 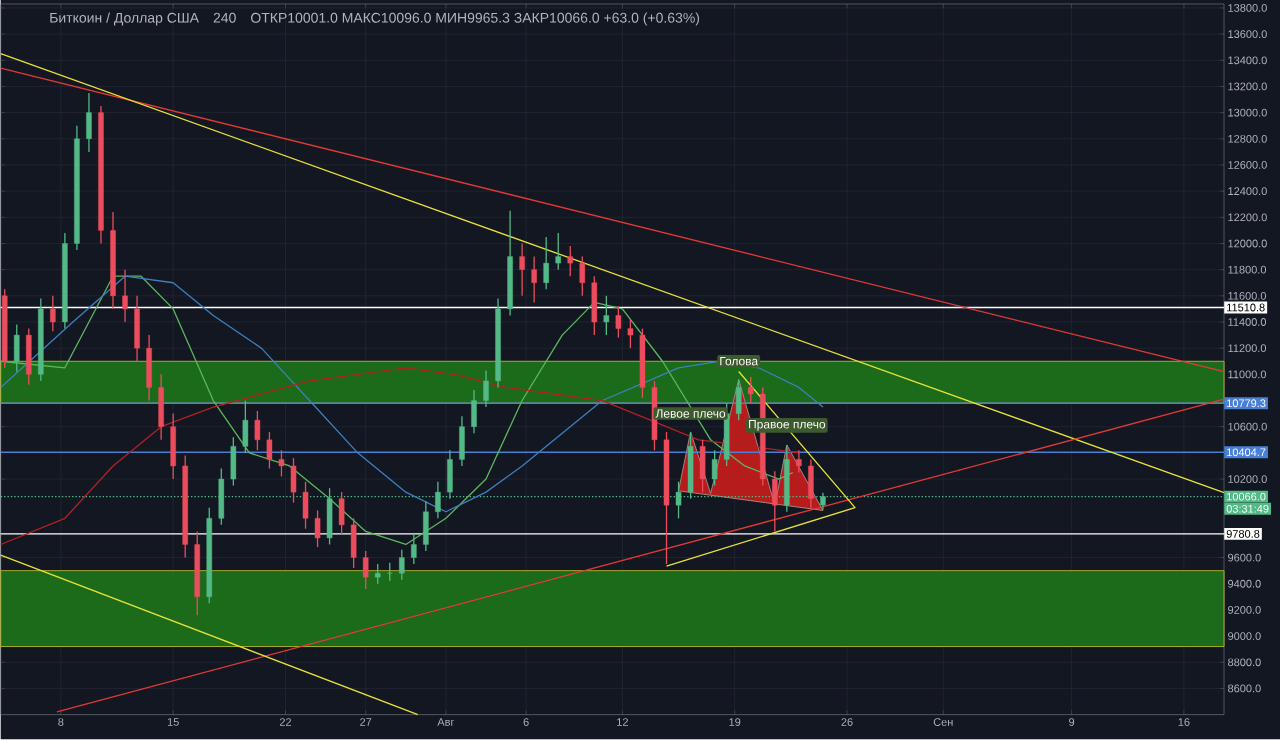 What do you see at coordinates (1244, 584) in the screenshot?
I see `y-tick-label: 9400.0` at bounding box center [1244, 584].